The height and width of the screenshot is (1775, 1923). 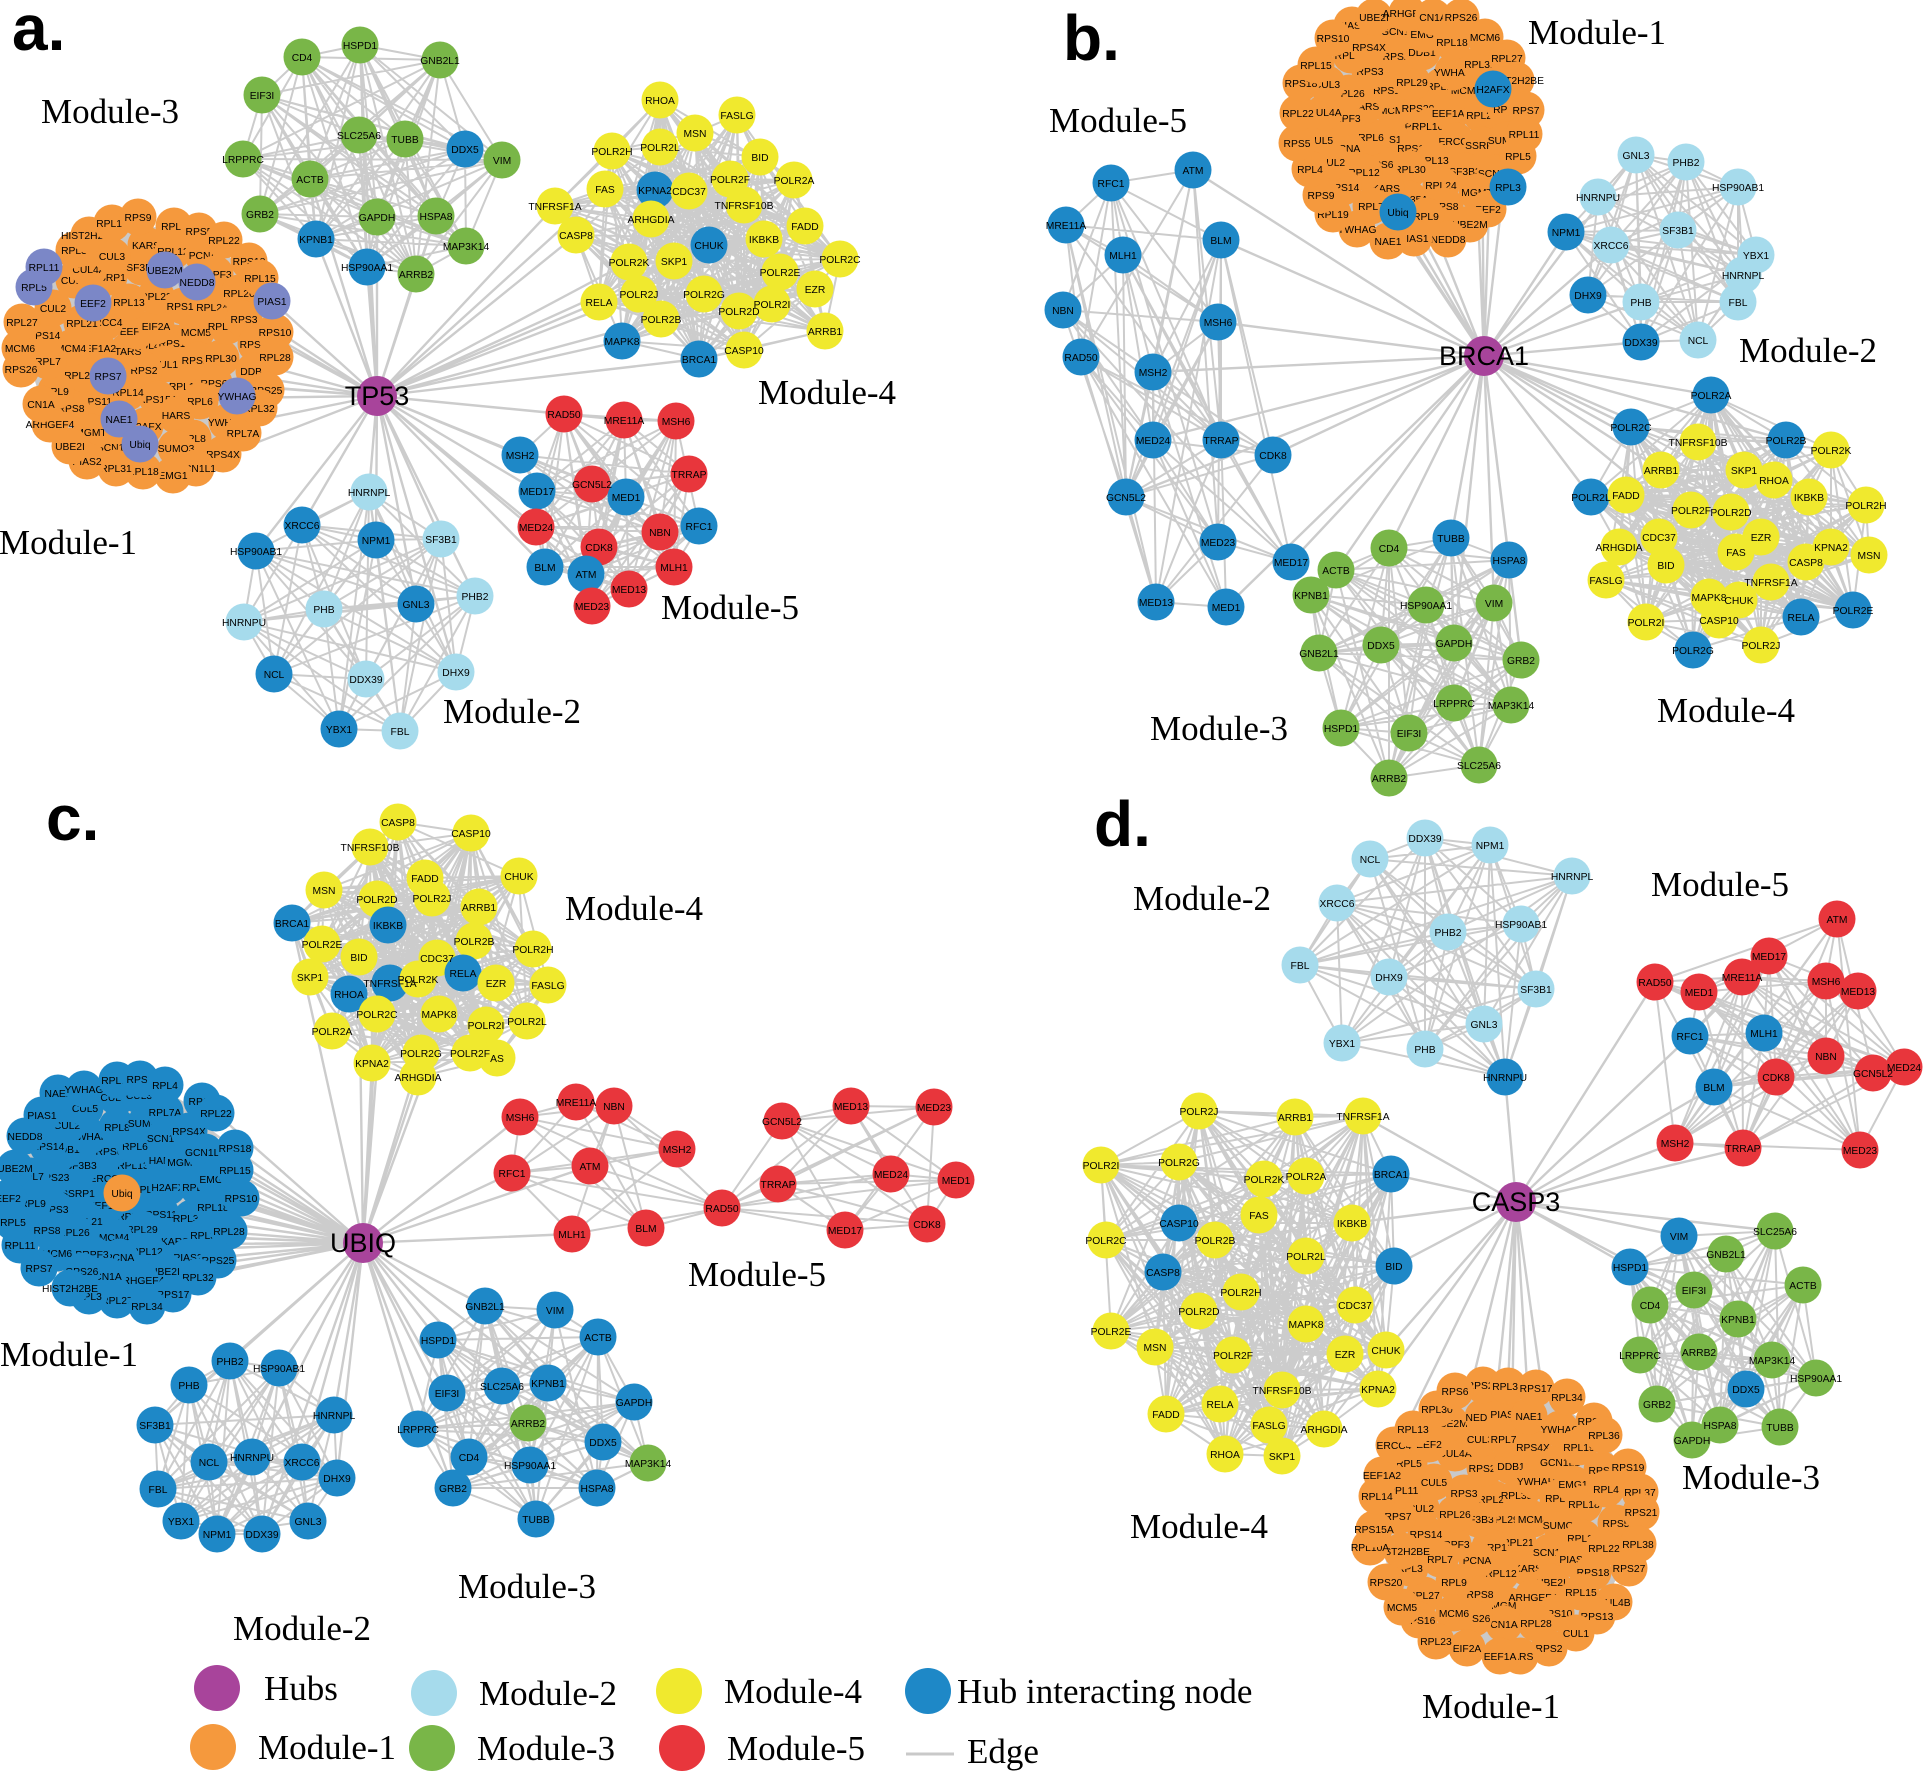 I want to click on svg-text: RPL4, so click(x=1310, y=170).